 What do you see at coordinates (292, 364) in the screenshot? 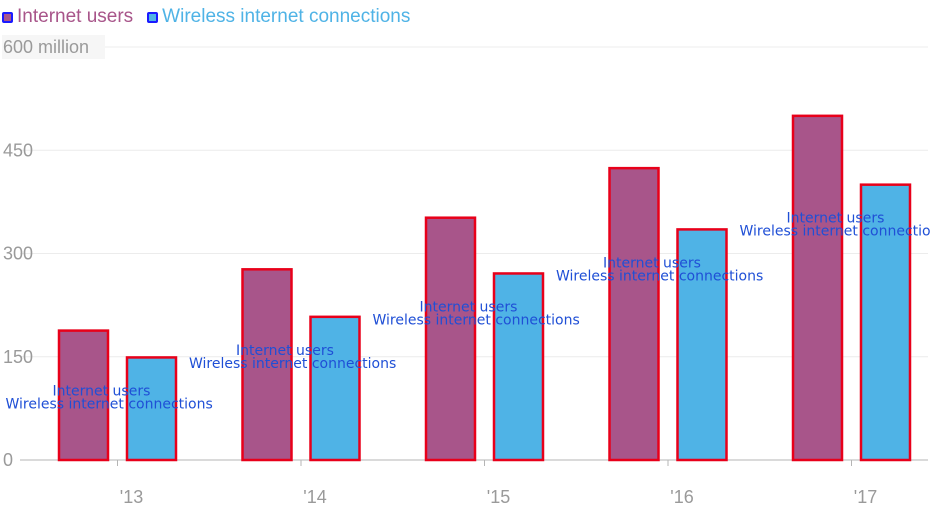
I see `annotation-wireless-connections-1: Wireless internet connections` at bounding box center [292, 364].